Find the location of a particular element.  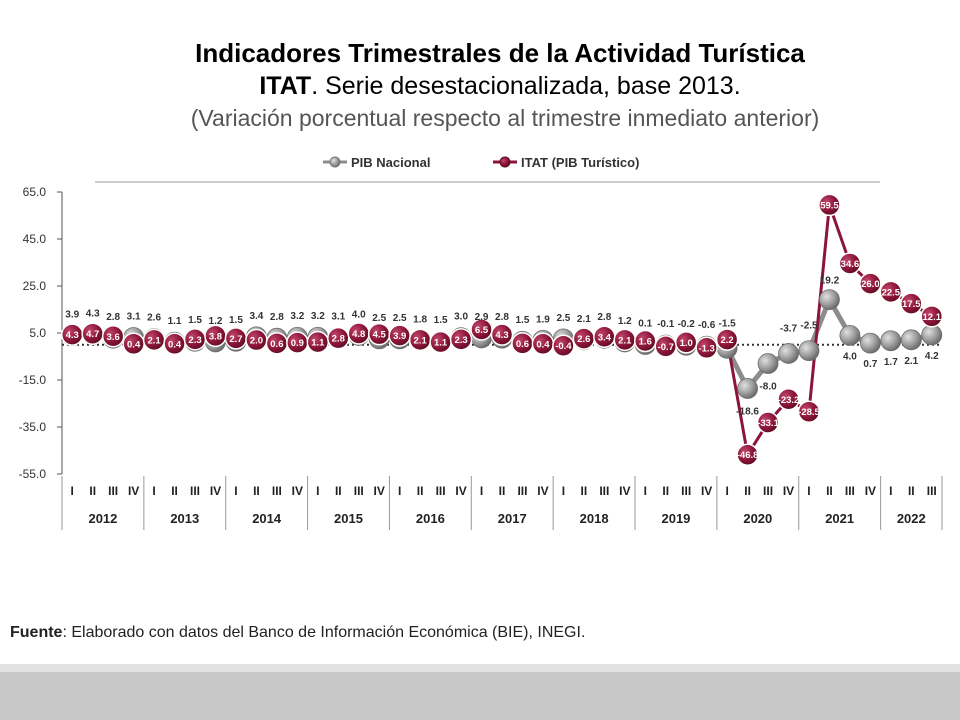

data-label-itat: 2.2 is located at coordinates (727, 340).